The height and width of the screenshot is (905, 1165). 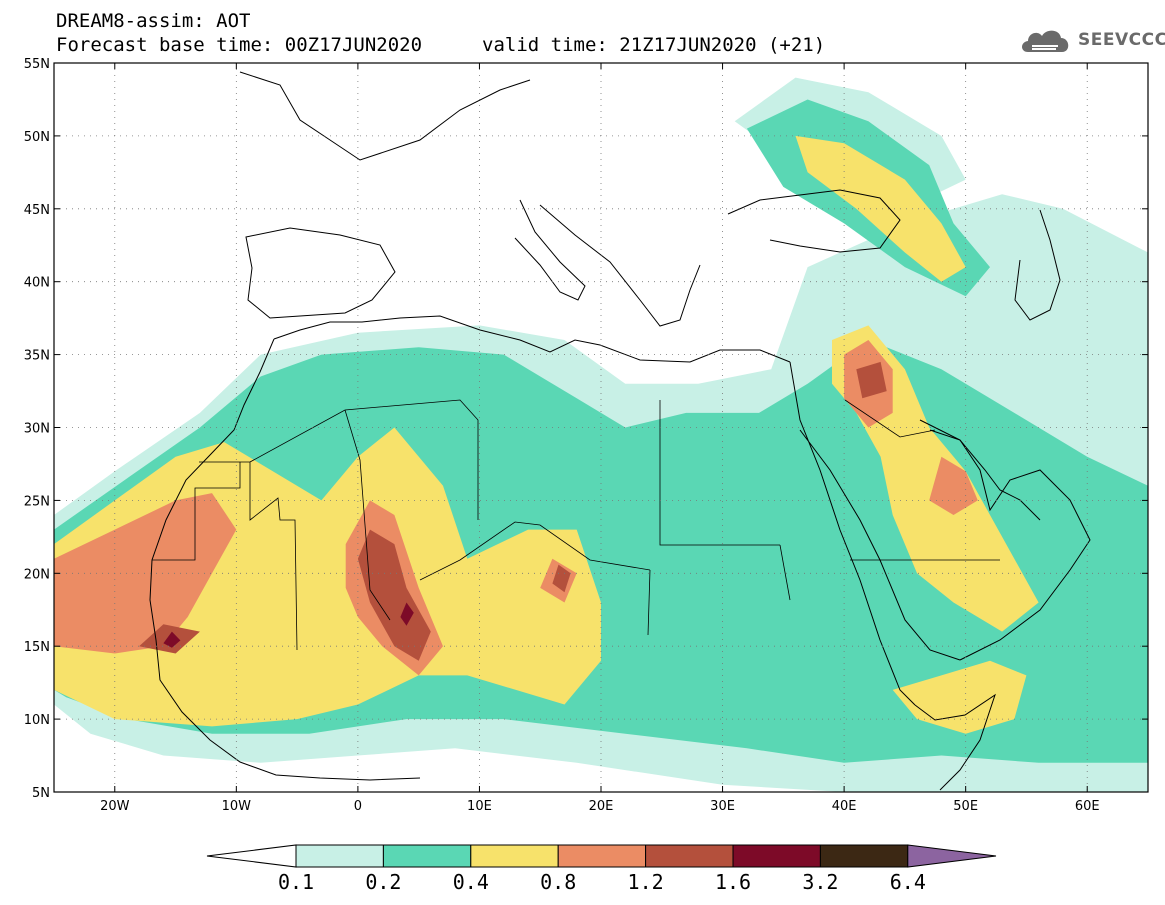 I want to click on lon-tick-label: 10E, so click(x=479, y=806).